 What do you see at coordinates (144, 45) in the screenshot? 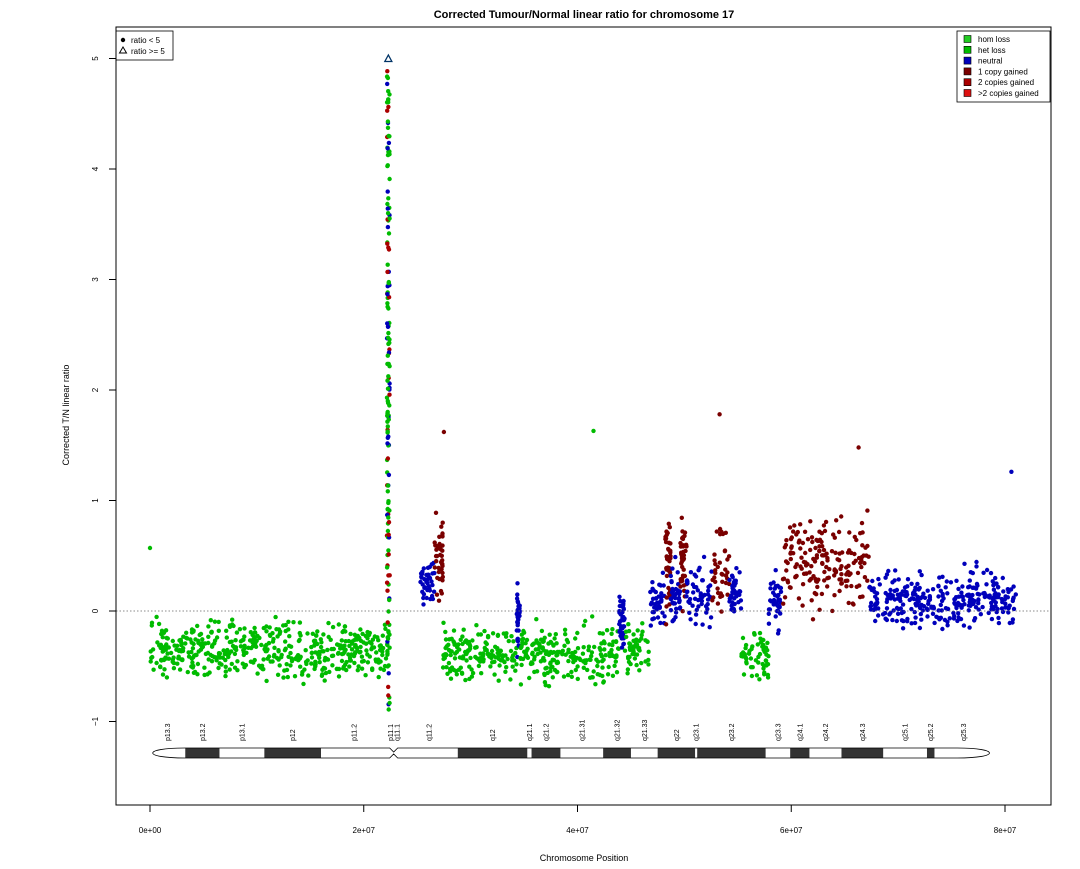
I see `shape-legend-box` at bounding box center [144, 45].